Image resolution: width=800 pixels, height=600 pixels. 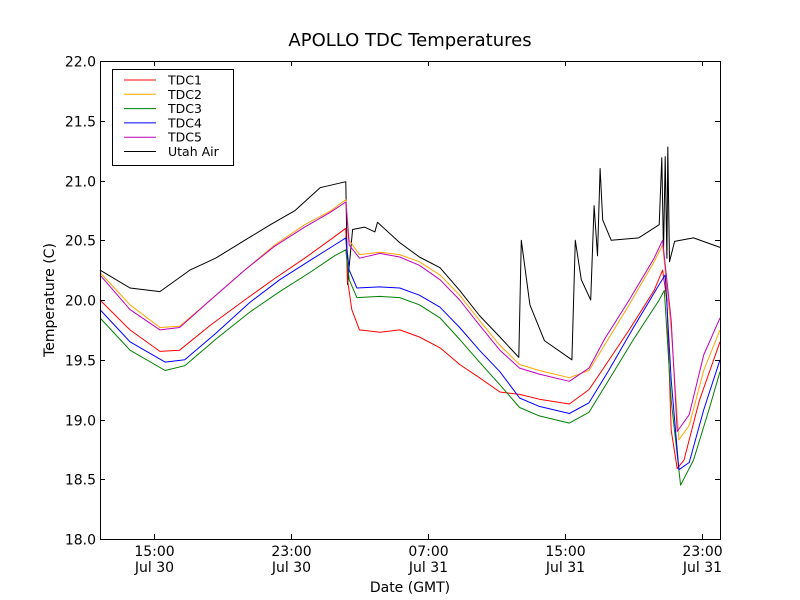 I want to click on y-tick-label: 19.0, so click(x=80, y=422).